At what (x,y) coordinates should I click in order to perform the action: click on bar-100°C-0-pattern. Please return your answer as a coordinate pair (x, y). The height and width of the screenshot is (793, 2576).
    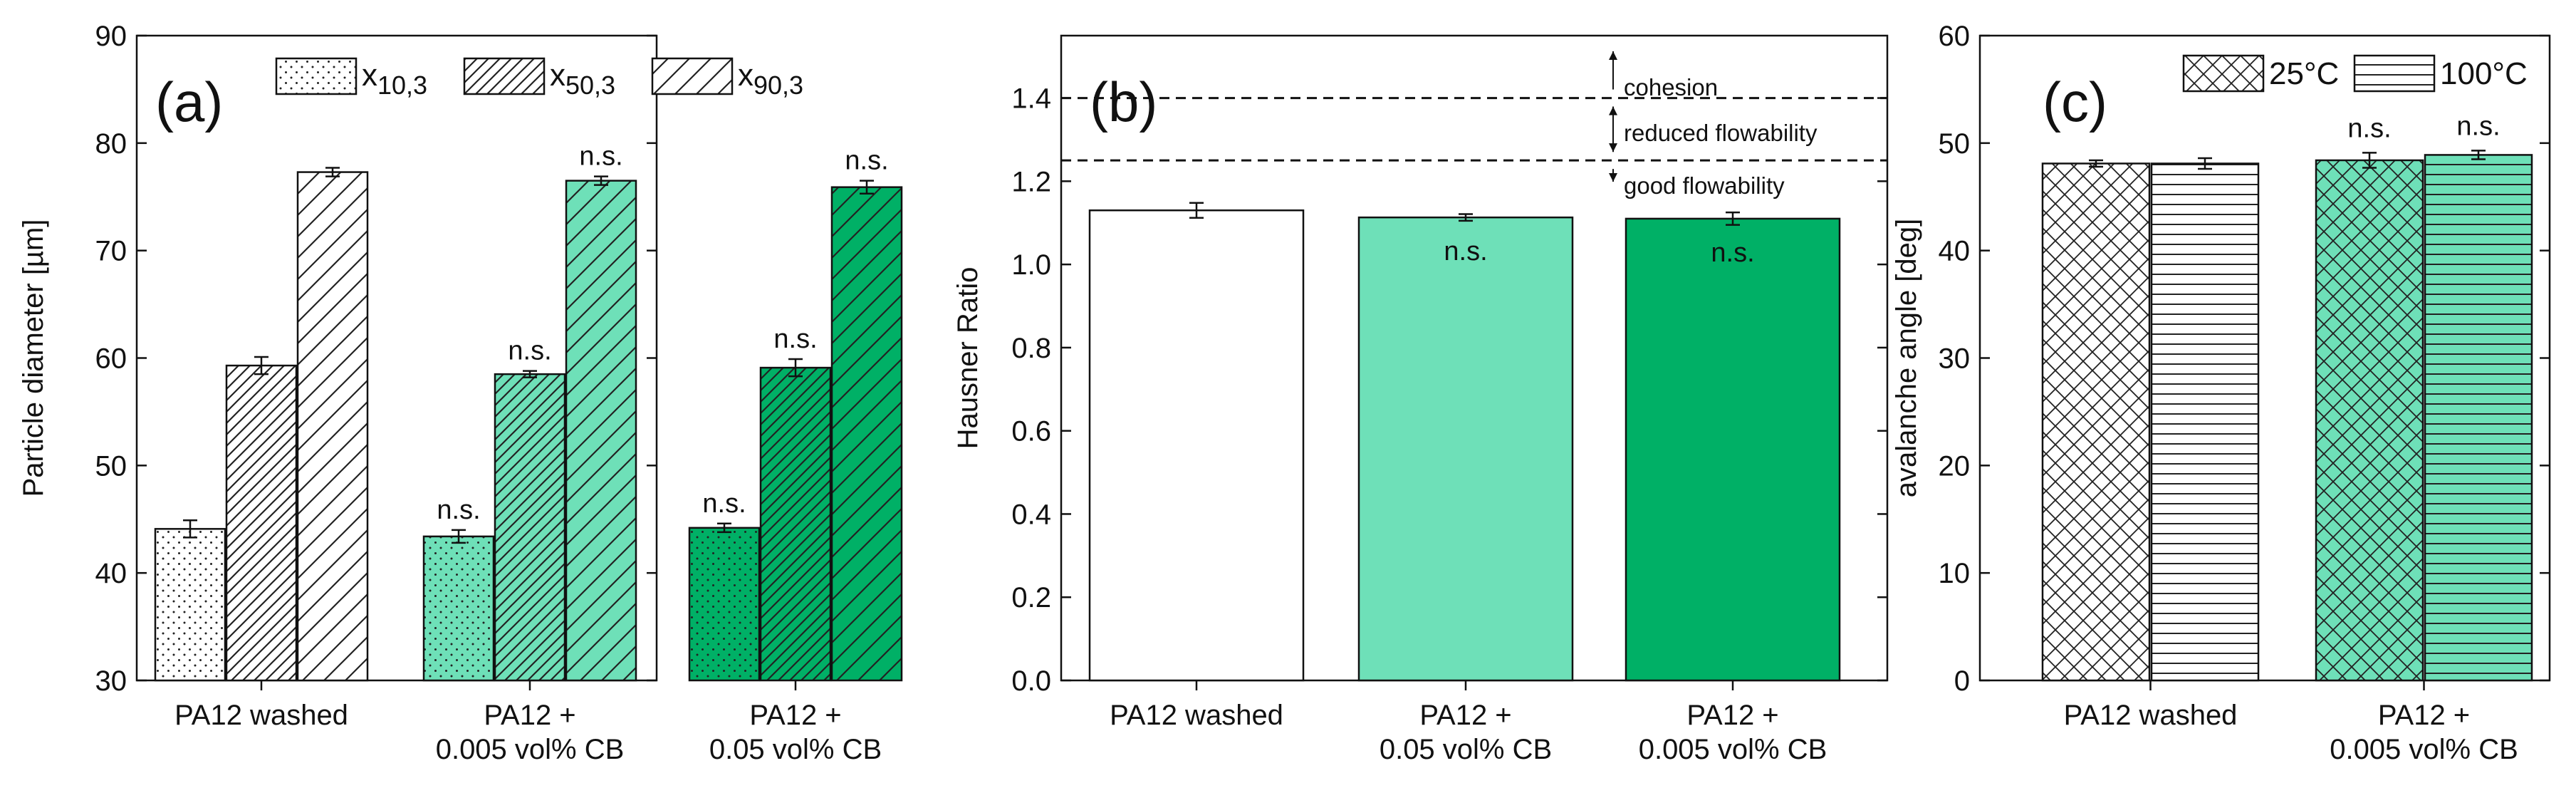
    Looking at the image, I should click on (2205, 421).